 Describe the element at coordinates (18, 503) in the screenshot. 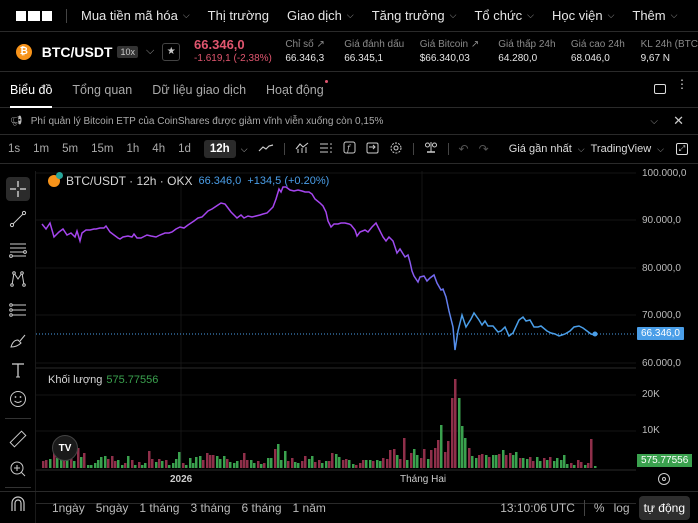

I see `magnet-tool-icon` at that location.